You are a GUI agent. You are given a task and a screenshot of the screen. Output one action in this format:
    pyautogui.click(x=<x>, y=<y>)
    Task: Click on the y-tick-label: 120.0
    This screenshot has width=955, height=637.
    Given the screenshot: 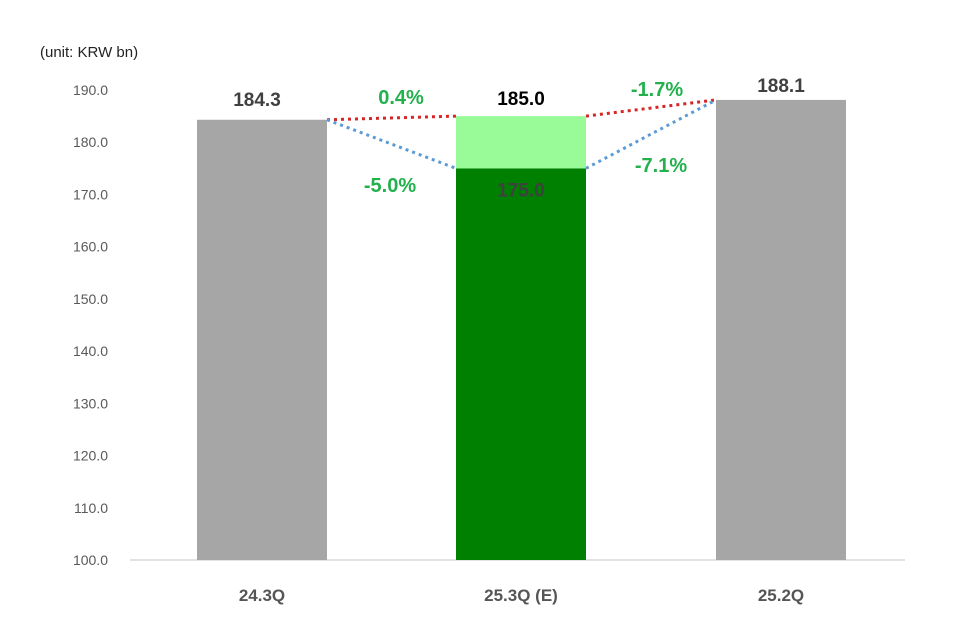 What is the action you would take?
    pyautogui.click(x=90, y=456)
    